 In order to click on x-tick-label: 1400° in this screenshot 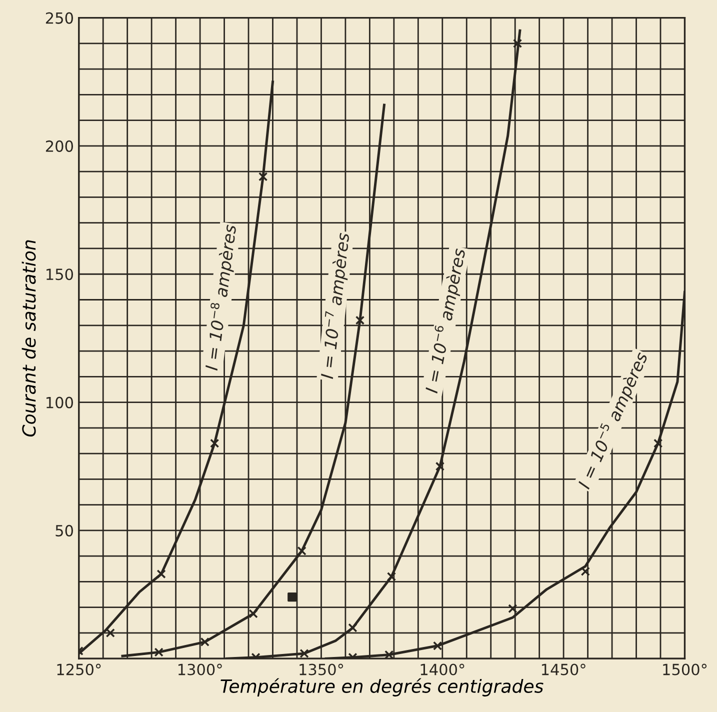, I will do `click(442, 670)`.